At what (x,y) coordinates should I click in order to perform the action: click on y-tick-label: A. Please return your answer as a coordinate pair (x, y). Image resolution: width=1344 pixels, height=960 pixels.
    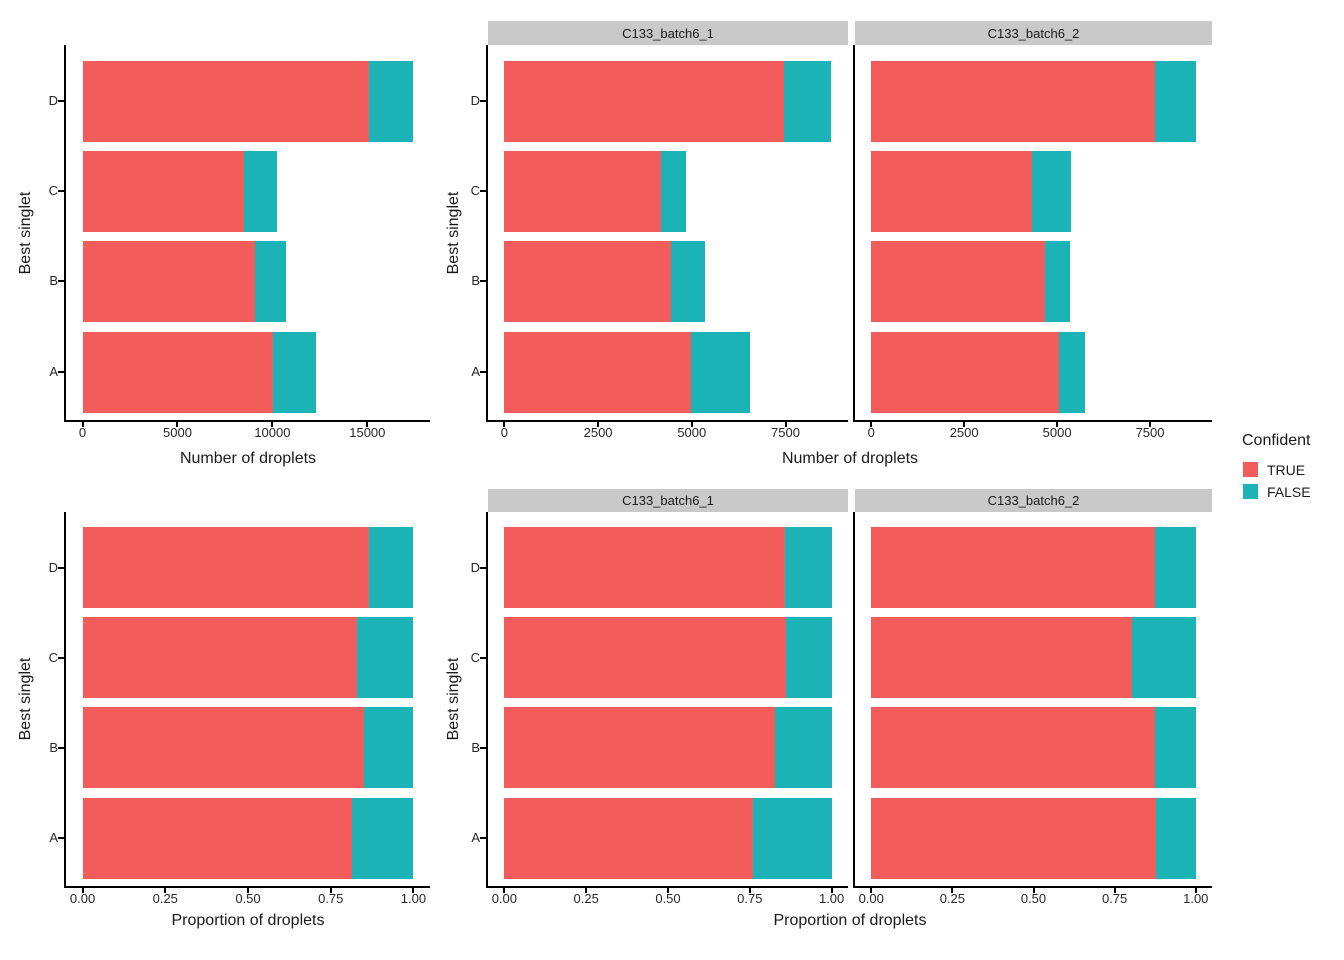
    Looking at the image, I should click on (53, 838).